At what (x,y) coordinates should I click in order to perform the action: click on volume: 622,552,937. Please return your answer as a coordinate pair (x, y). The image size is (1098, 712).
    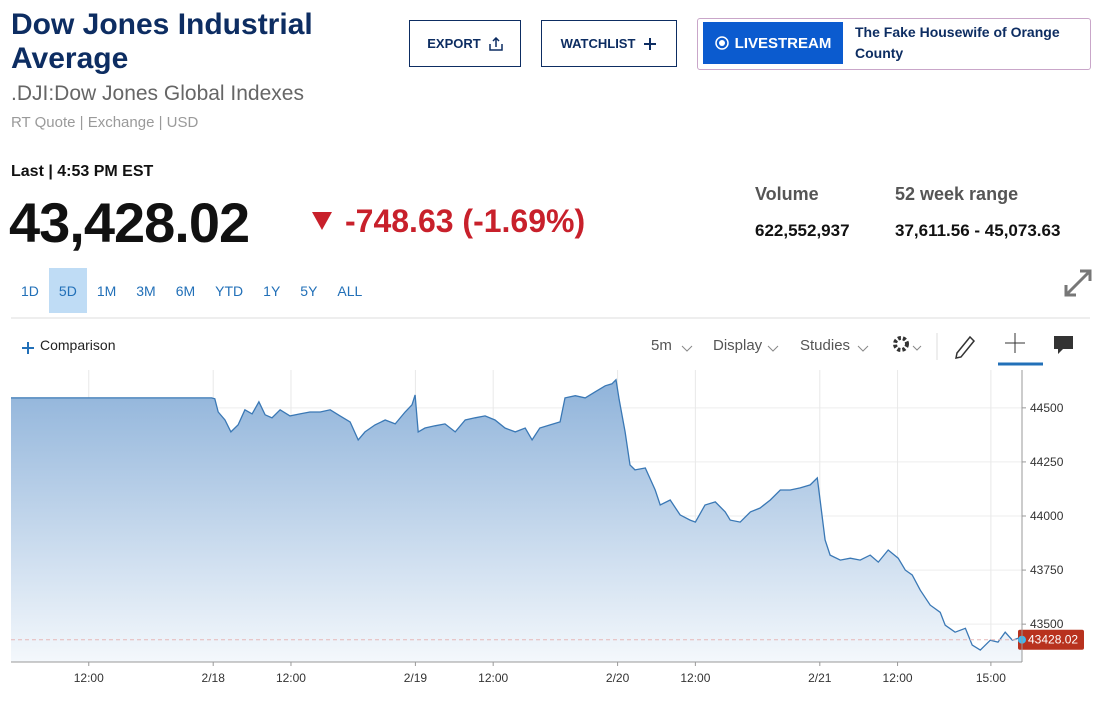
    Looking at the image, I should click on (802, 230).